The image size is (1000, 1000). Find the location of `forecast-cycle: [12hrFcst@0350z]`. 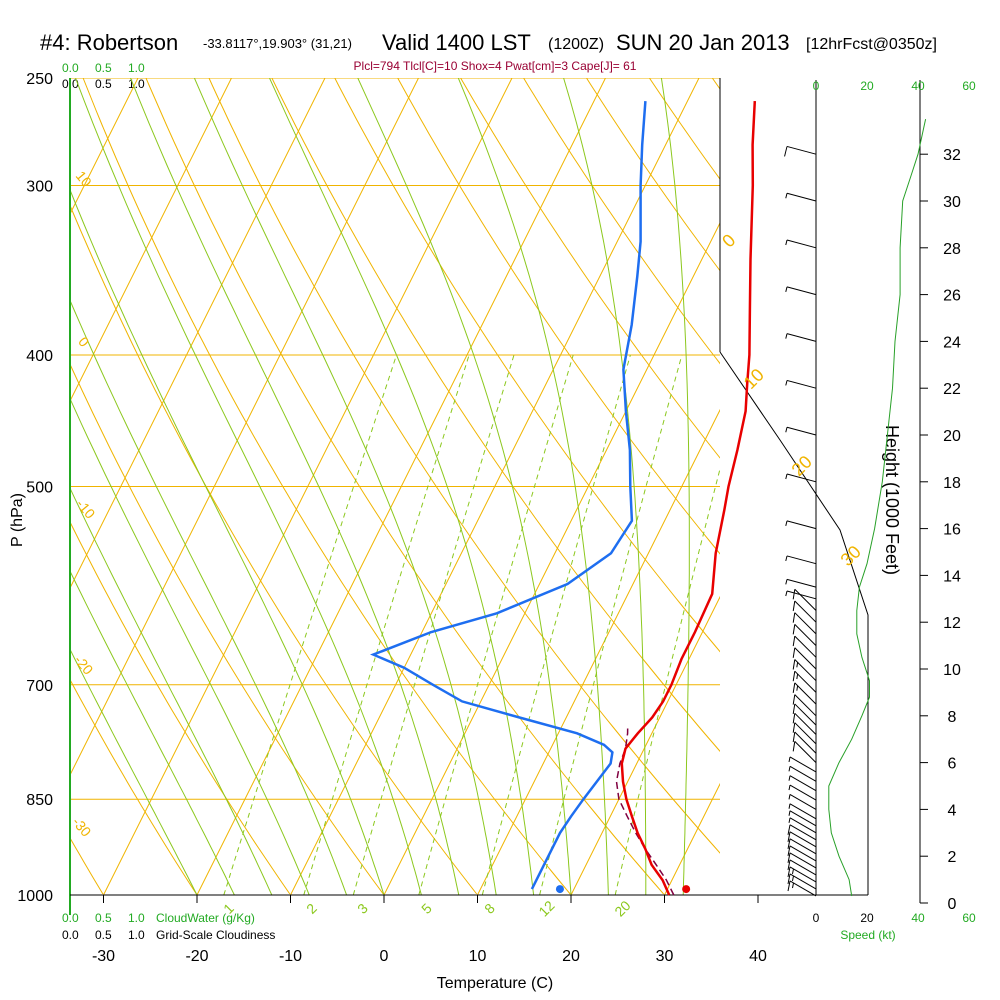

forecast-cycle: [12hrFcst@0350z] is located at coordinates (871, 44).